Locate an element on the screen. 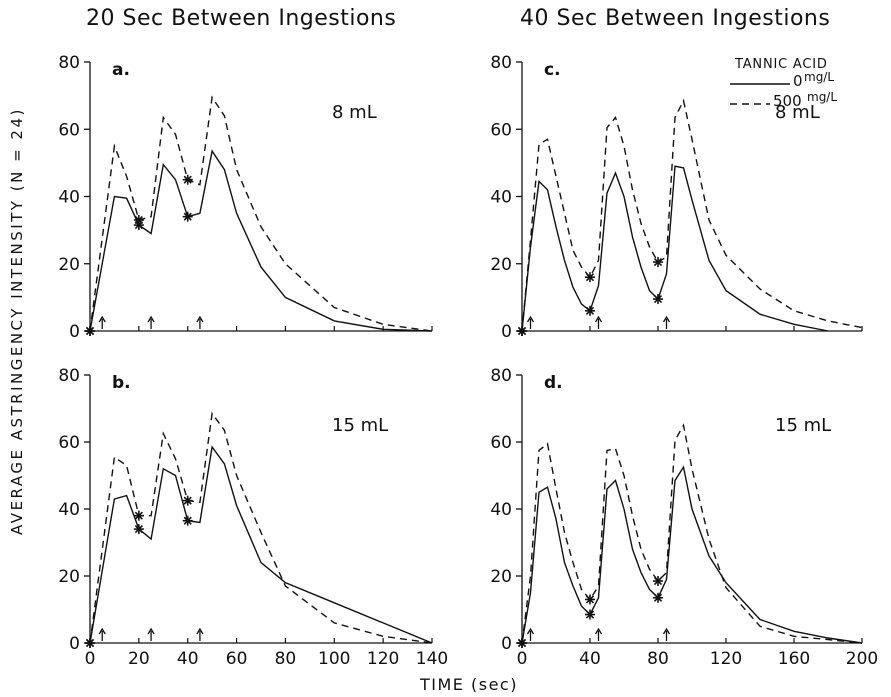 Image resolution: width=891 pixels, height=697 pixels. panel-letter: b. is located at coordinates (121, 383).